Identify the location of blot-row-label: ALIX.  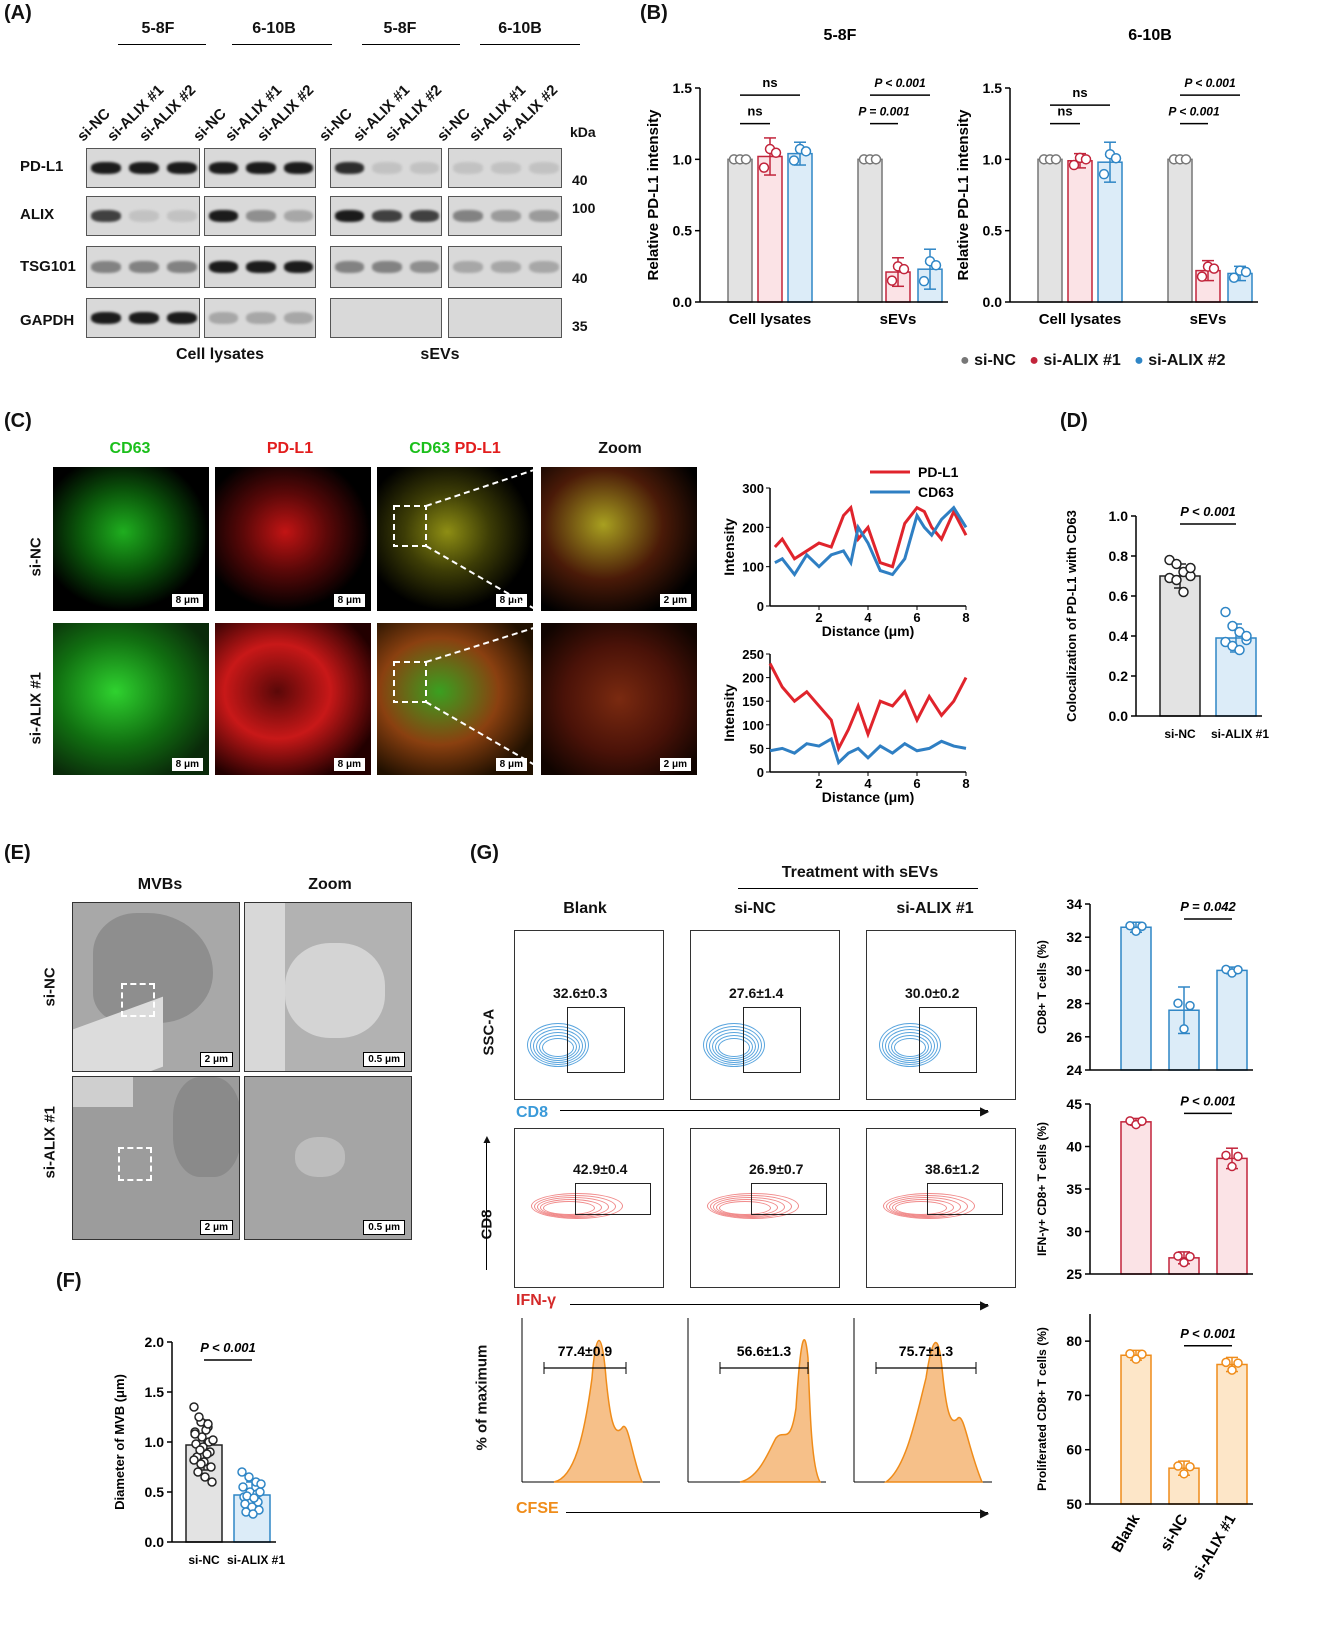
(37, 214).